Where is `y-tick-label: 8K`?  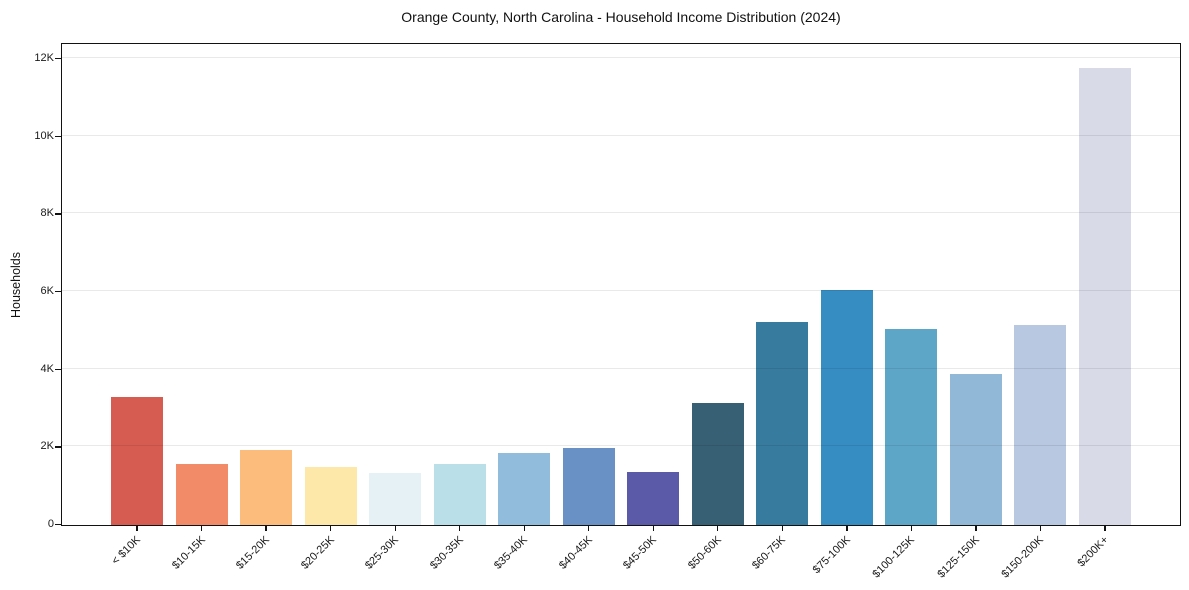 y-tick-label: 8K is located at coordinates (47, 213).